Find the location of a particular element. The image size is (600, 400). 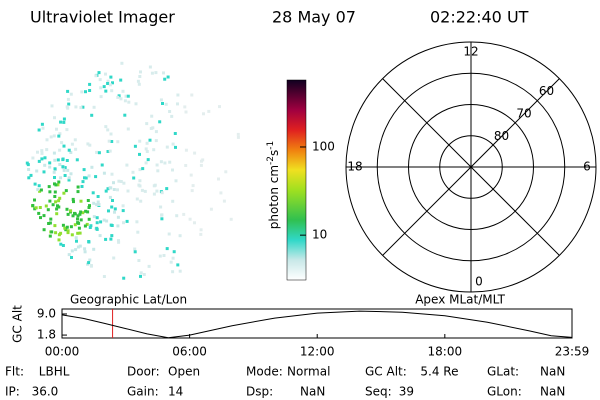

x-tick-label: 23:59 is located at coordinates (572, 352).